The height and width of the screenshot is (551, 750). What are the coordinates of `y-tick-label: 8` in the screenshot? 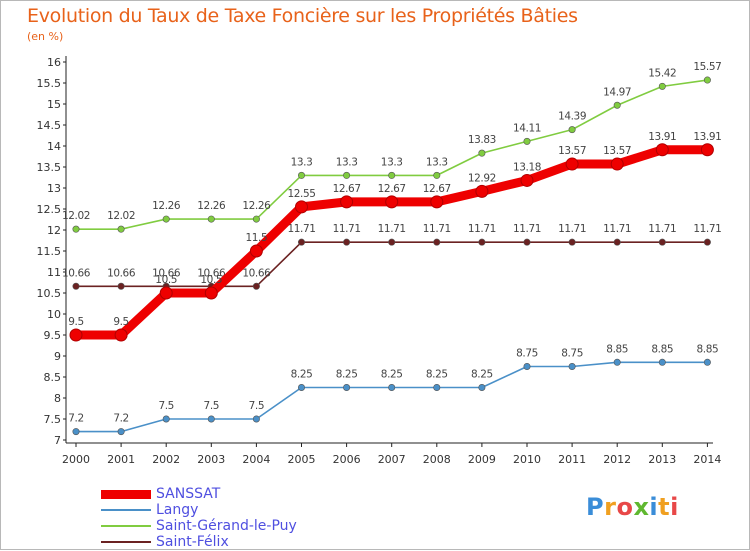 It's located at (57, 398).